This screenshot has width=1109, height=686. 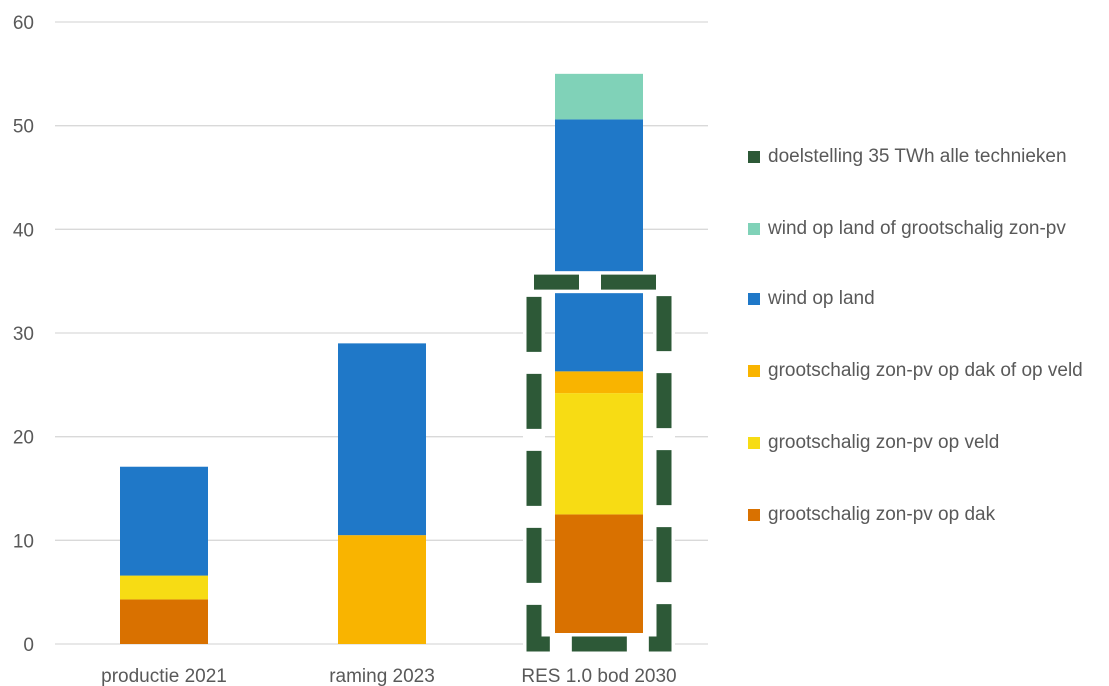 What do you see at coordinates (28, 645) in the screenshot?
I see `y-tick-label-0: 0` at bounding box center [28, 645].